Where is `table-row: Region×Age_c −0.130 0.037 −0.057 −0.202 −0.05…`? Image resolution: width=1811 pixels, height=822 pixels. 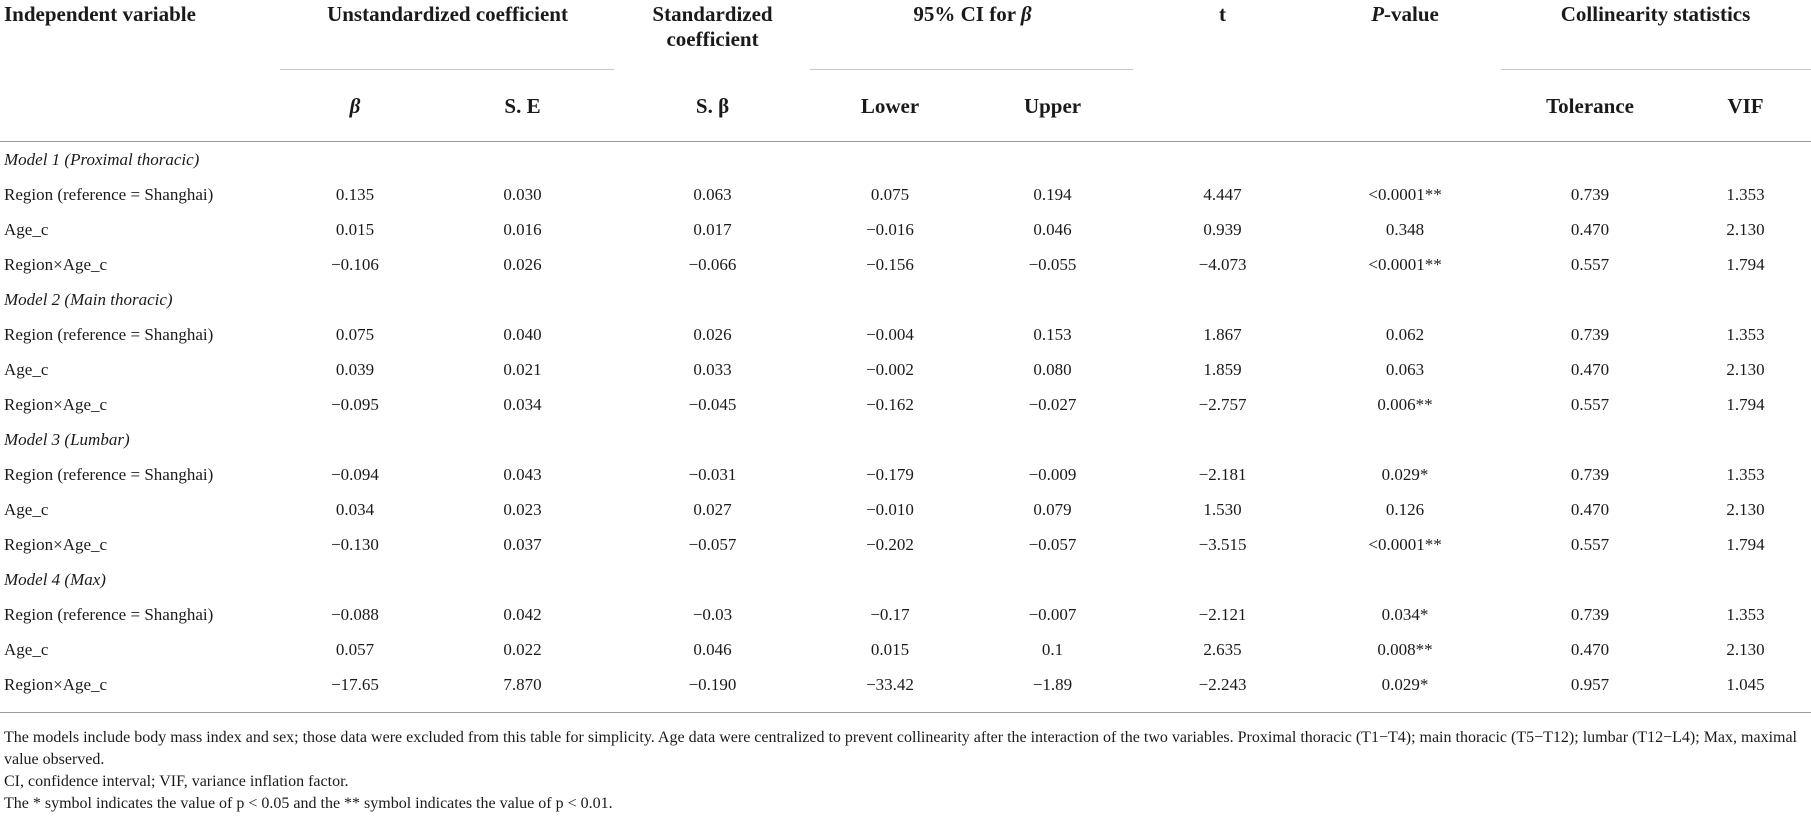
table-row: Region×Age_c −0.130 0.037 −0.057 −0.202 −0.05… is located at coordinates (905, 544).